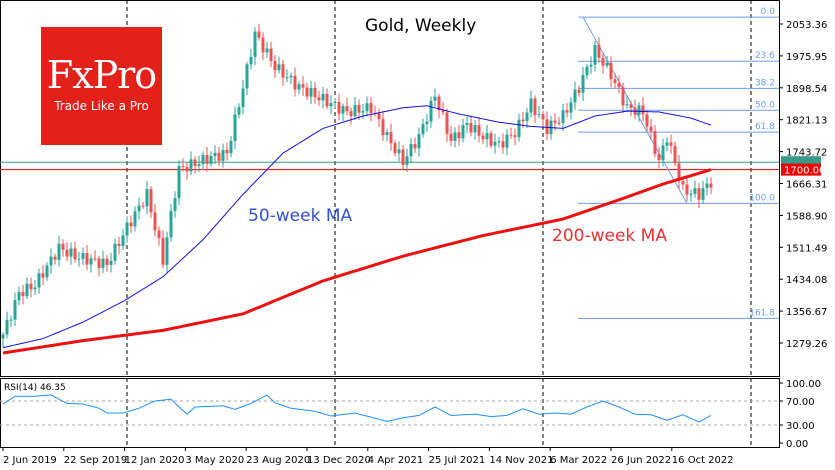 This screenshot has height=470, width=835. What do you see at coordinates (578, 460) in the screenshot?
I see `x-tick-label: 6 Mar 2022` at bounding box center [578, 460].